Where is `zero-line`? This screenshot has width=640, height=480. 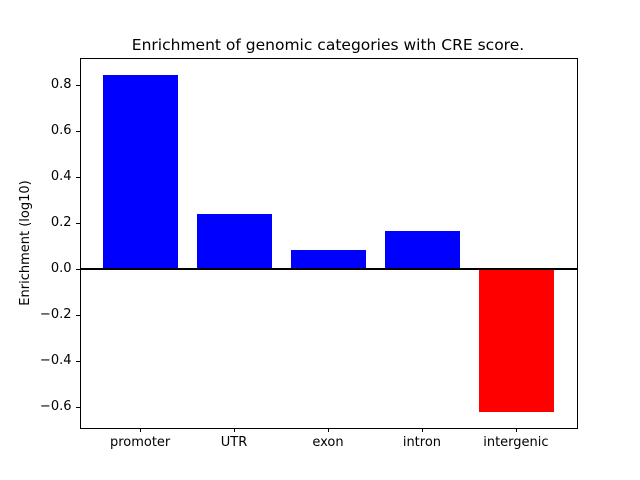 zero-line is located at coordinates (328, 269).